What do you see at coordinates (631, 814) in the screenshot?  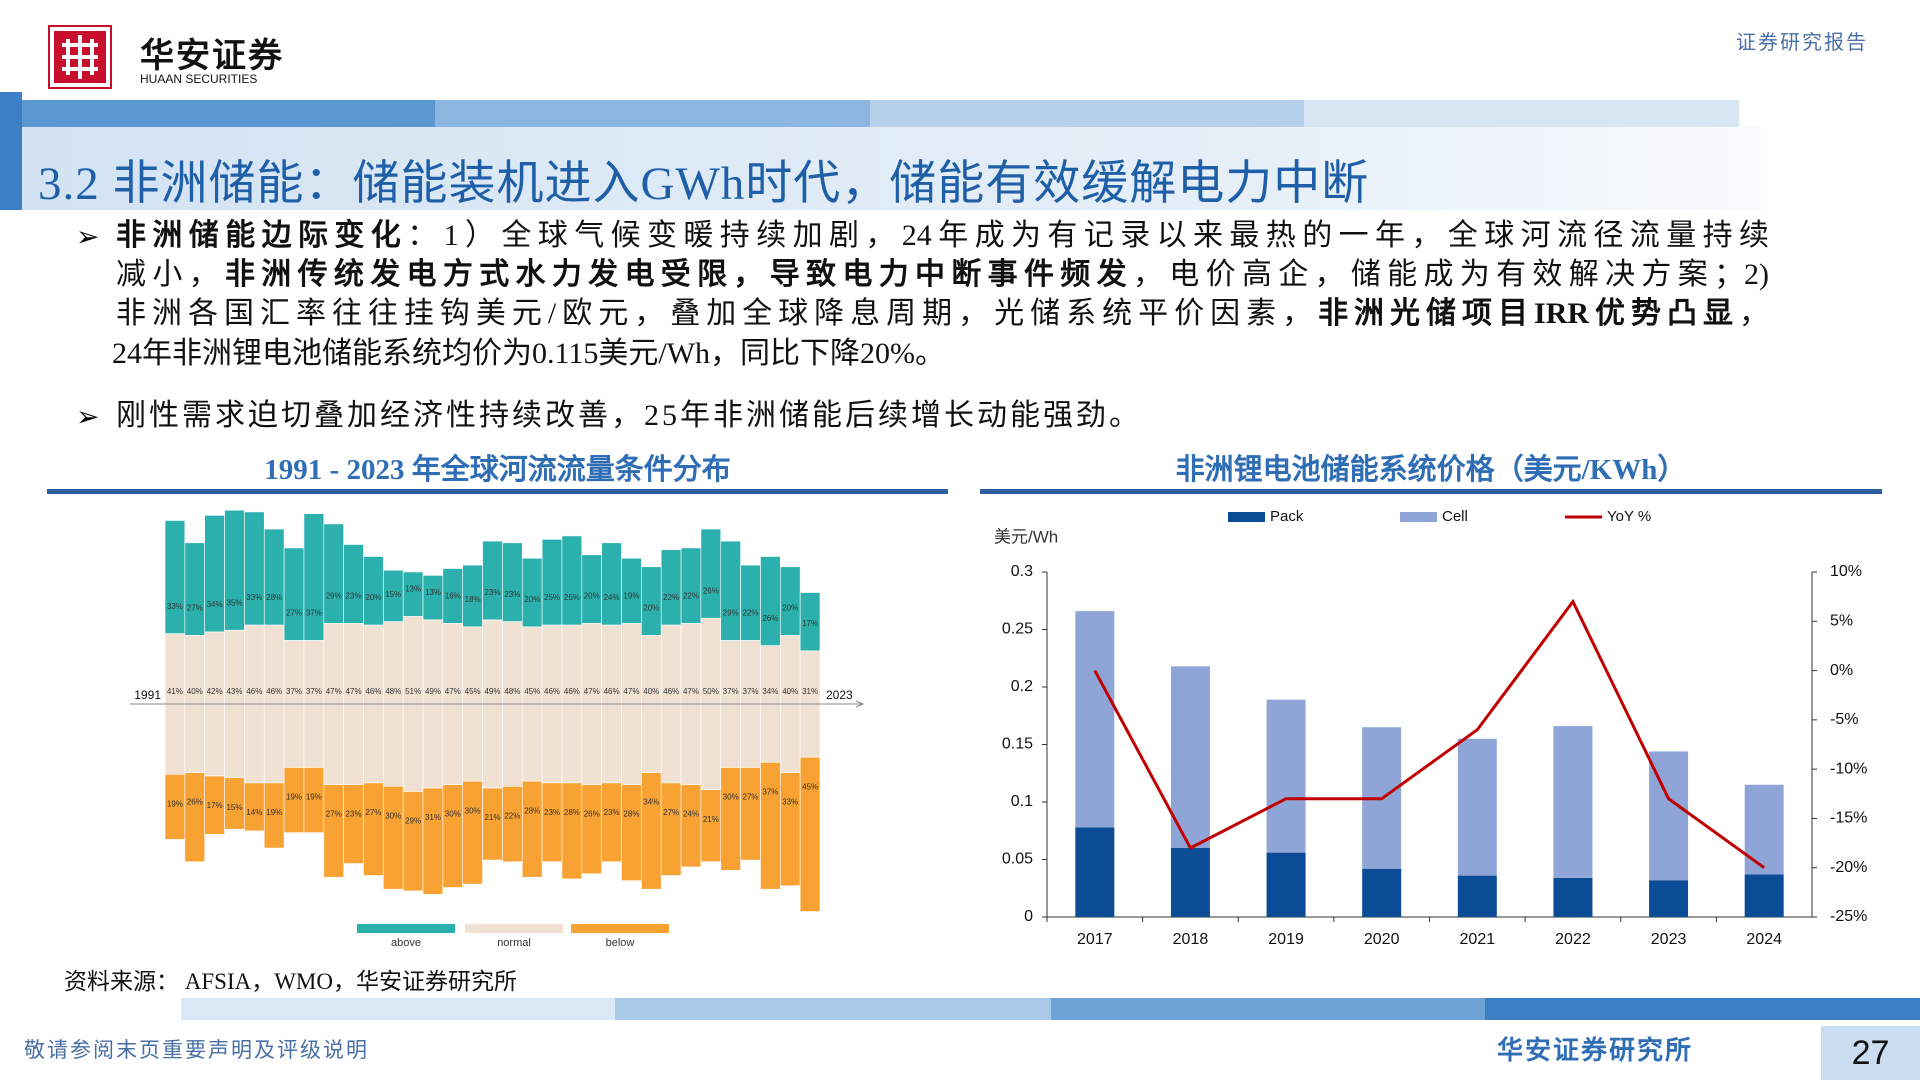 I see `data-label: 28%` at bounding box center [631, 814].